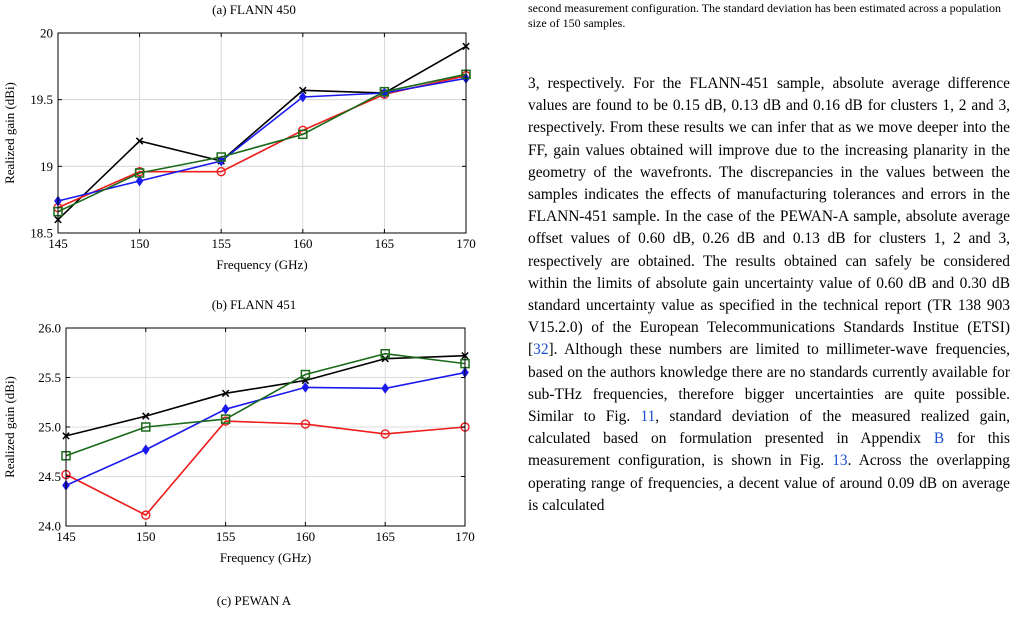  Describe the element at coordinates (49, 377) in the screenshot. I see `y-tick-label: 25.5` at that location.